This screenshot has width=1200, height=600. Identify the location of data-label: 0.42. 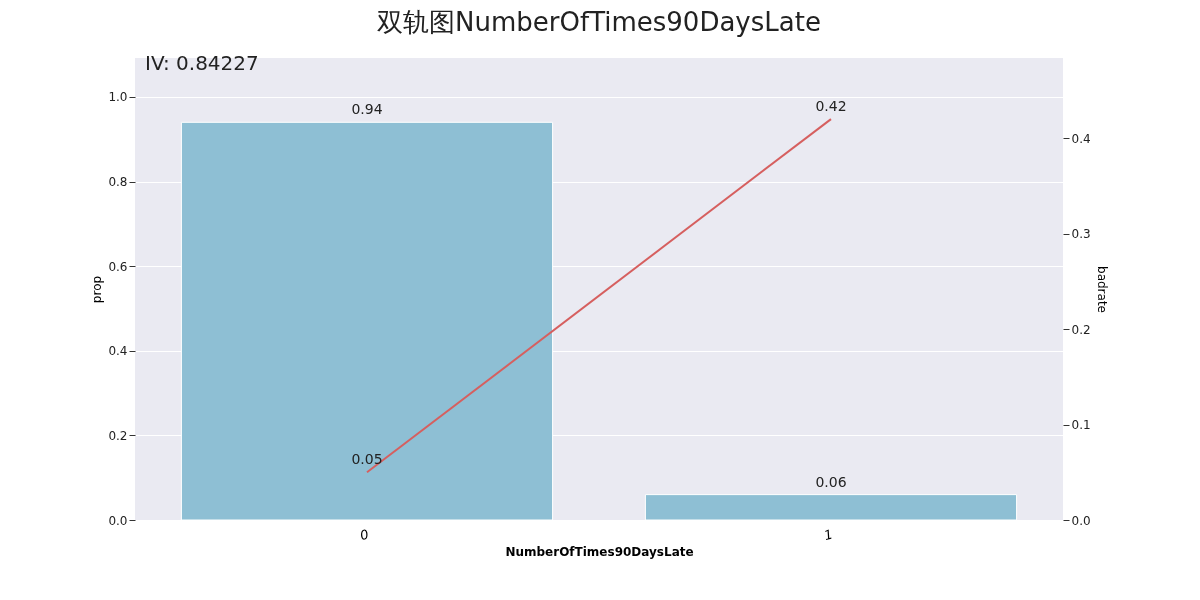
(831, 106).